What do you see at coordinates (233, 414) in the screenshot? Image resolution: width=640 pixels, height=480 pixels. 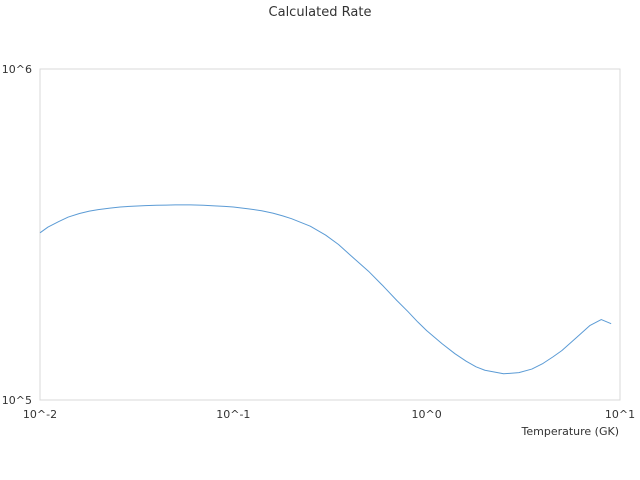 I see `x-tick-label: 10^-1` at bounding box center [233, 414].